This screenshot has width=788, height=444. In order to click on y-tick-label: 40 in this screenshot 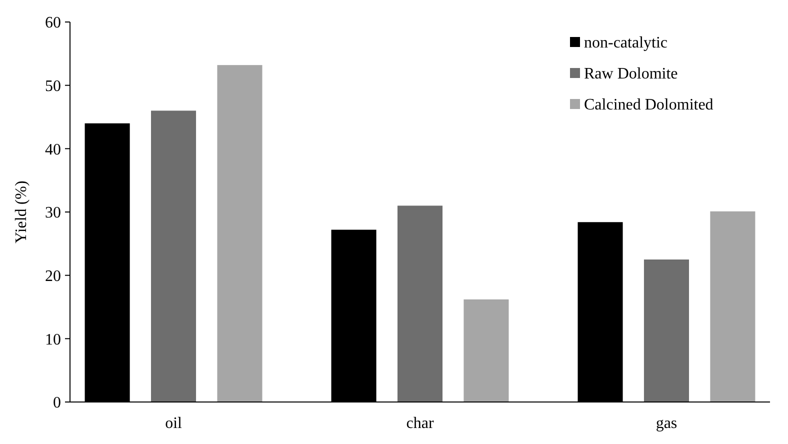, I will do `click(53, 149)`.